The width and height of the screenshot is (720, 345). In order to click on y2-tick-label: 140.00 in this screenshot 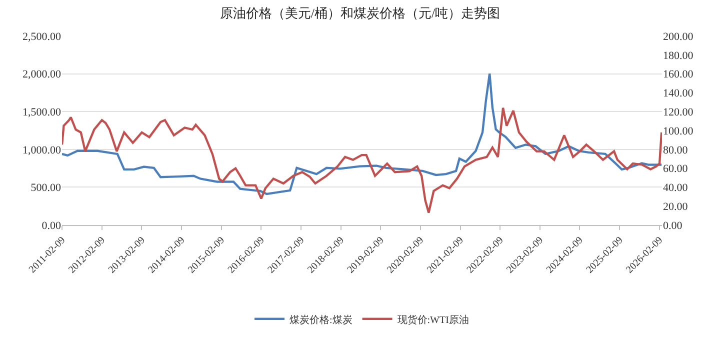, I will do `click(678, 94)`.